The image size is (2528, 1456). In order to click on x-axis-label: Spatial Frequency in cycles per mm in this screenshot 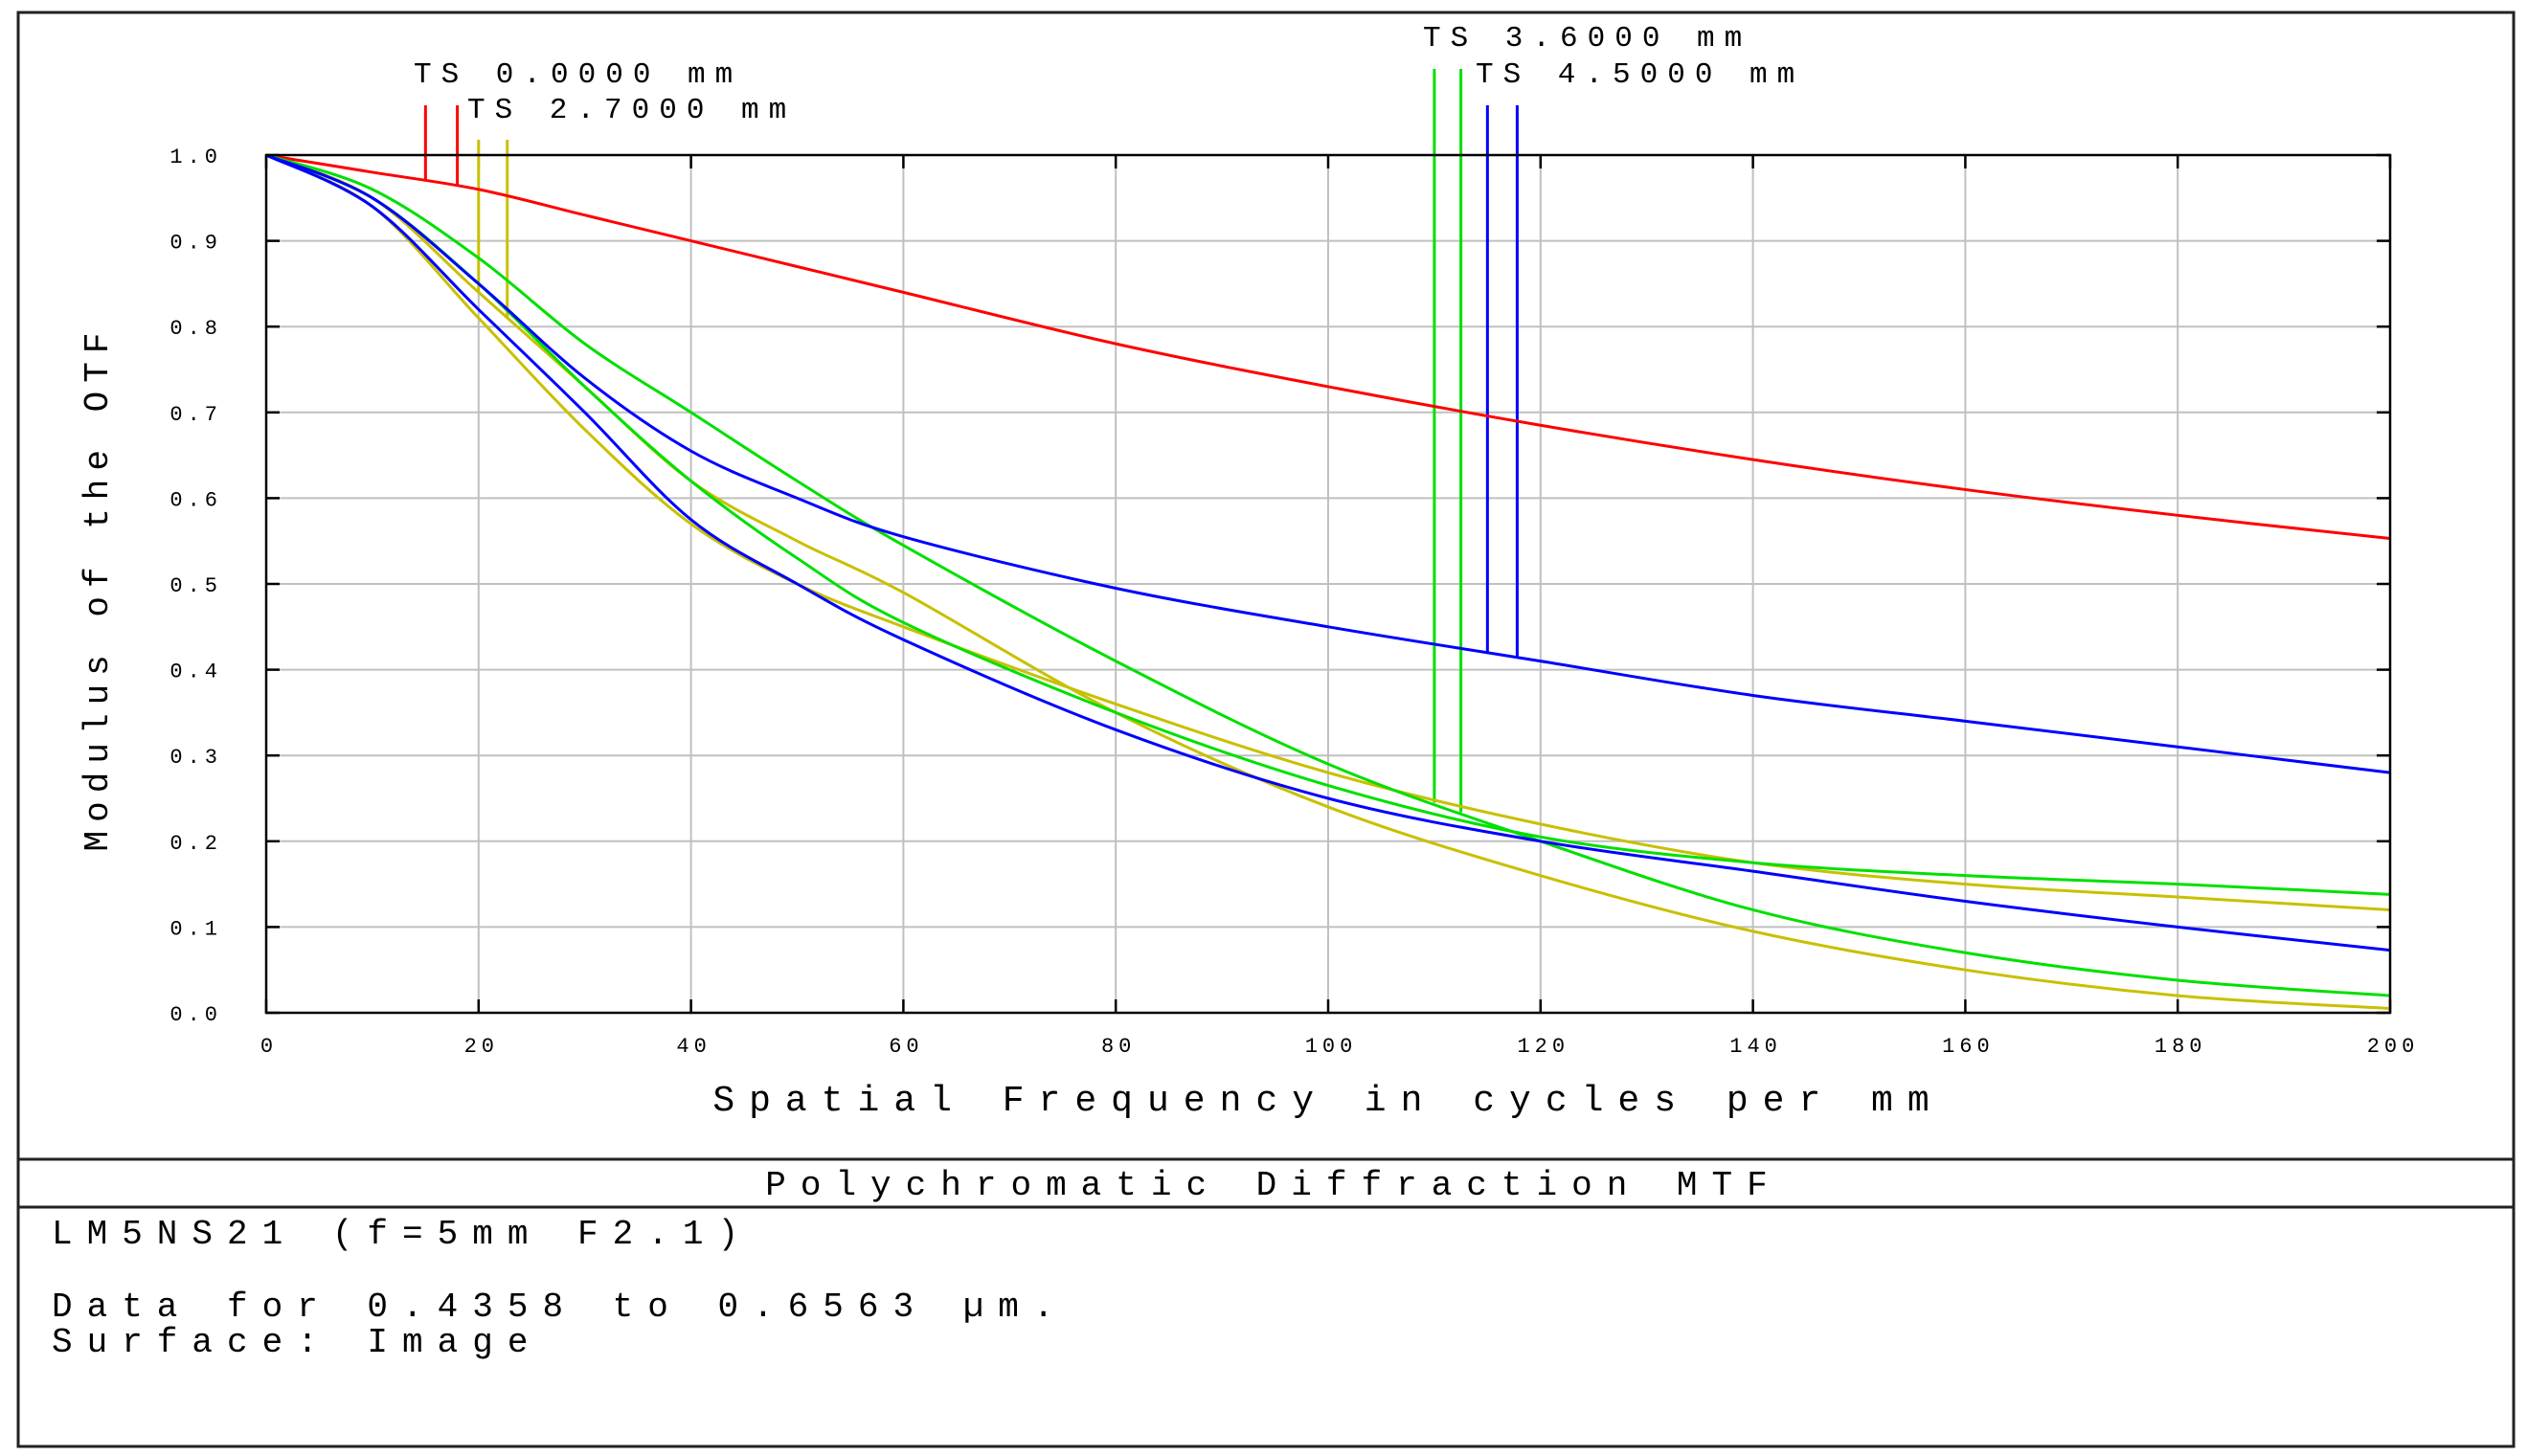, I will do `click(1327, 1101)`.